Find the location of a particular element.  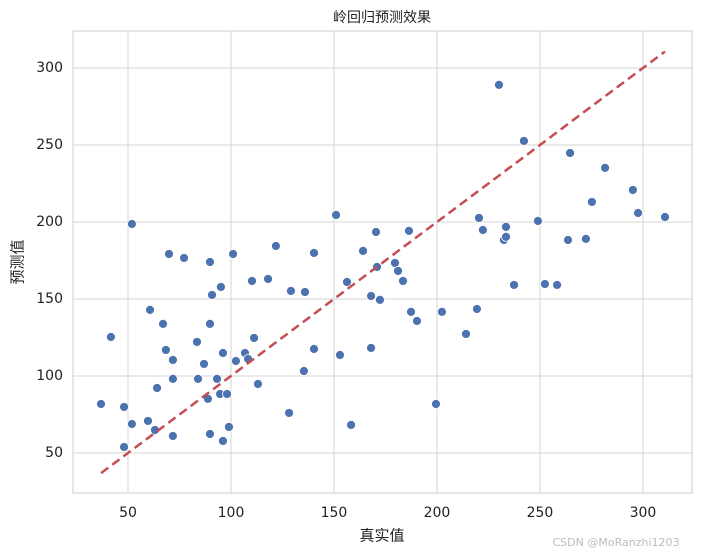

x-tick-label: 150 is located at coordinates (334, 513).